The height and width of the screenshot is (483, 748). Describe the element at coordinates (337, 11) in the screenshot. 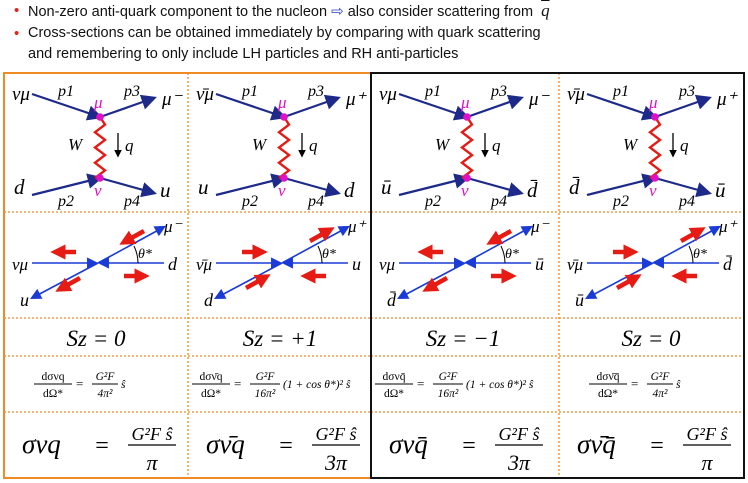

I see `implies-arrow-icon: ⇨` at that location.